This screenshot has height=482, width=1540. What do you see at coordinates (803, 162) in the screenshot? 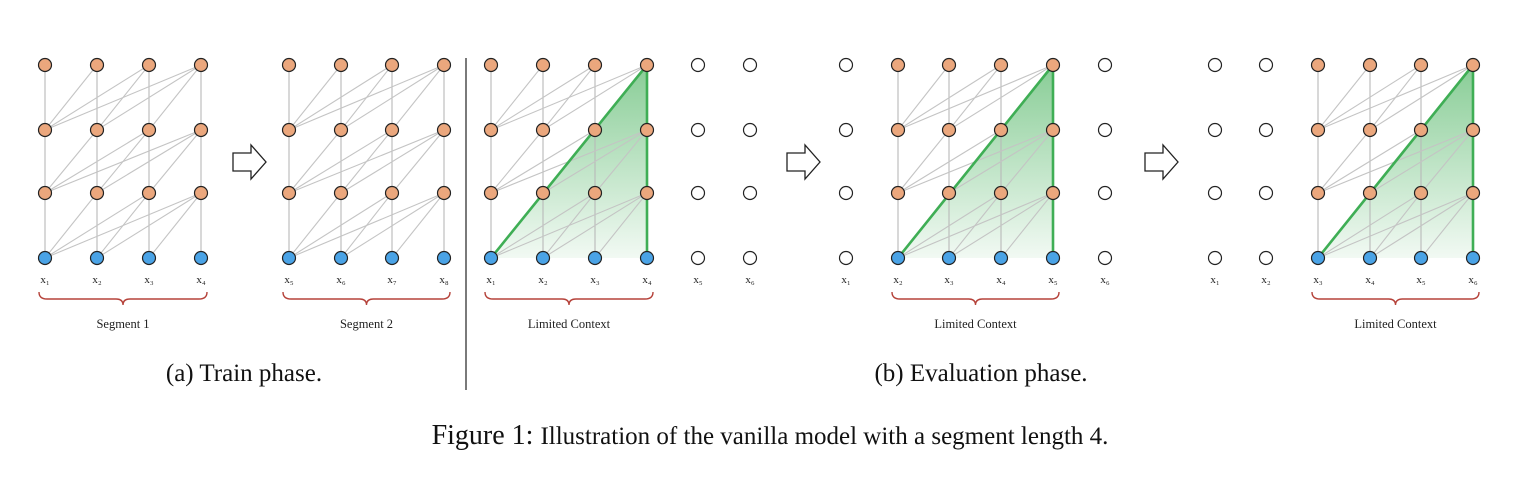
I see `arrow-icon` at bounding box center [803, 162].